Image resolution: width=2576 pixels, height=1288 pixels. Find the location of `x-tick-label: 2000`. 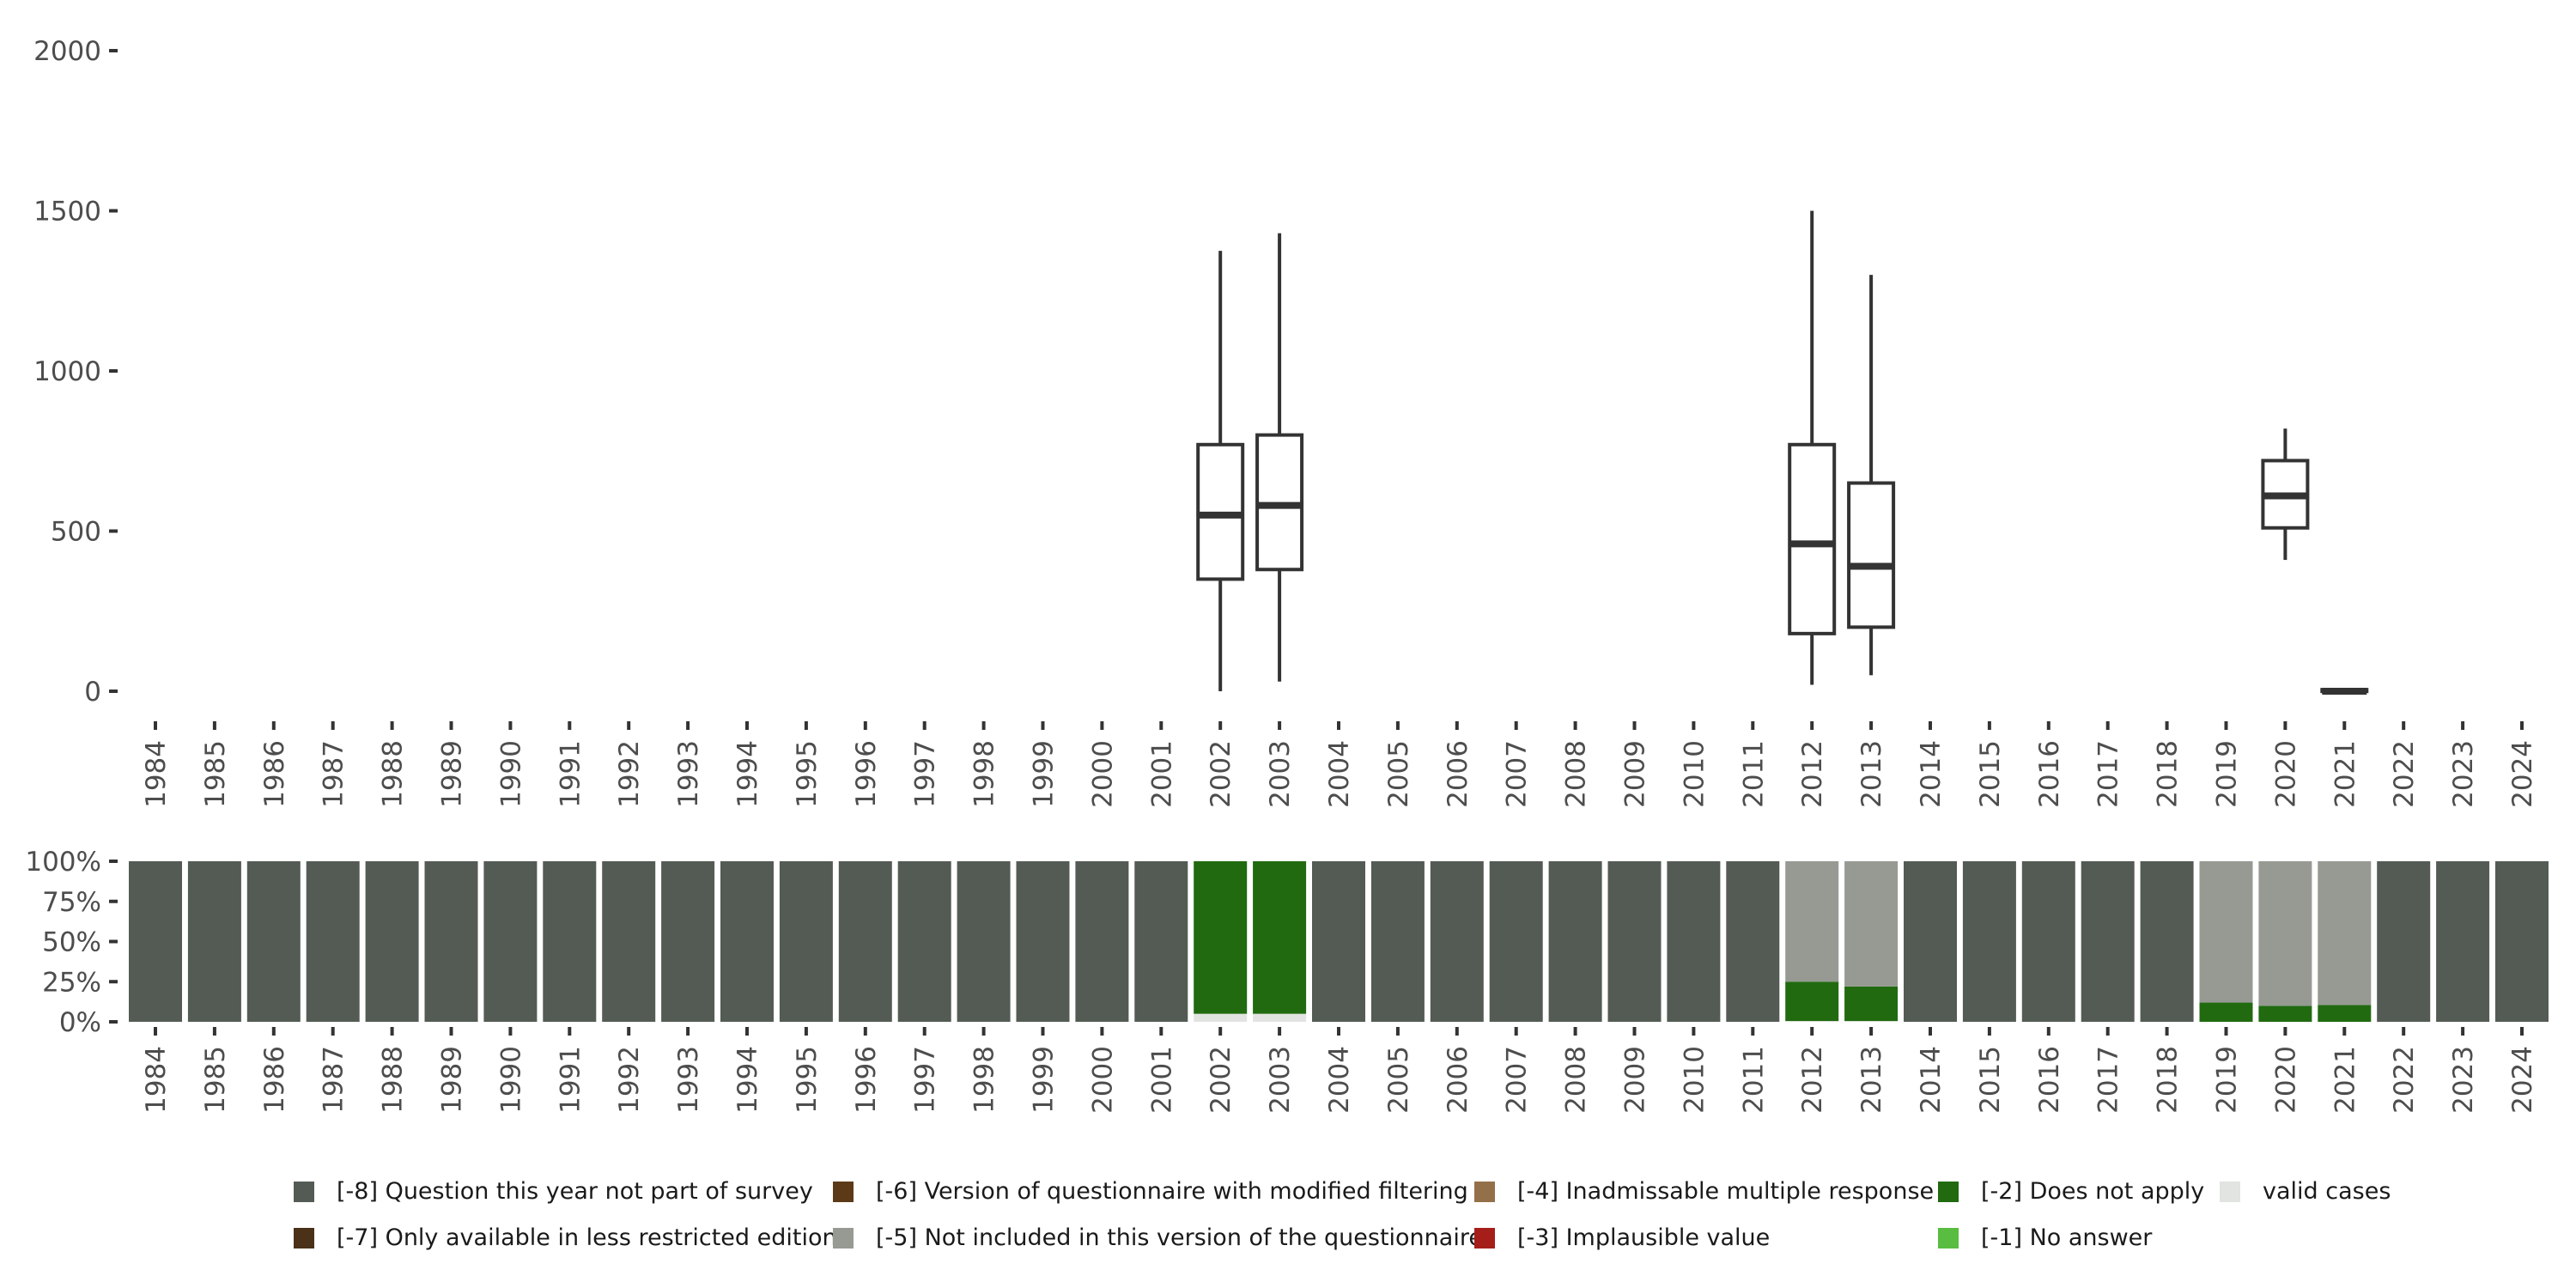

x-tick-label: 2000 is located at coordinates (1102, 774).